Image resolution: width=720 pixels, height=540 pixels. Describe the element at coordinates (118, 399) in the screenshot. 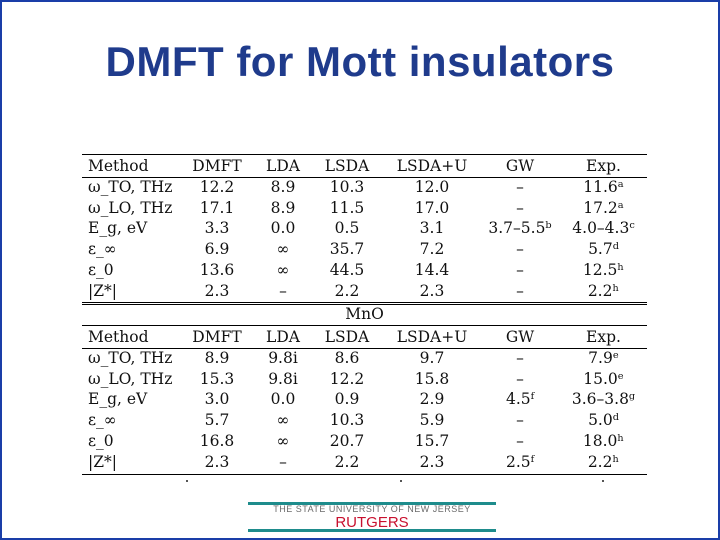

I see `row-label: E_g, eV` at that location.